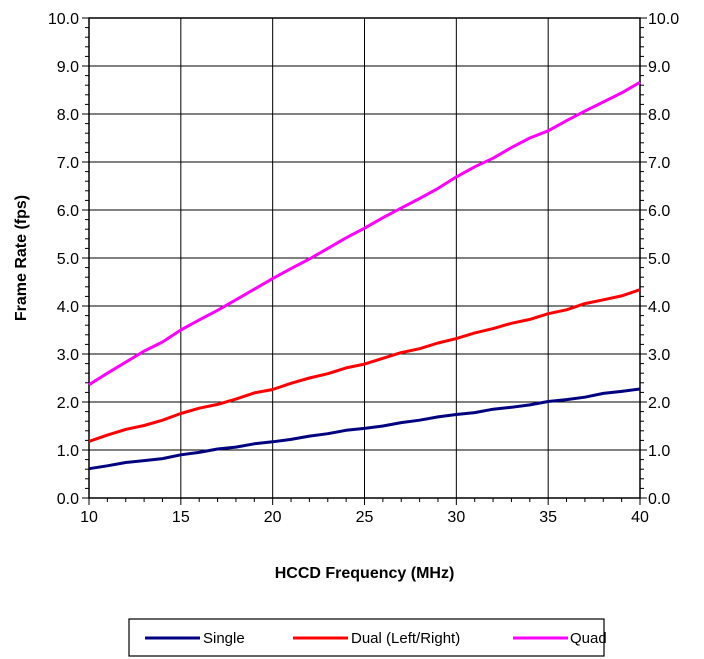 The height and width of the screenshot is (659, 704). I want to click on y-tick-label-right: 5.0, so click(659, 259).